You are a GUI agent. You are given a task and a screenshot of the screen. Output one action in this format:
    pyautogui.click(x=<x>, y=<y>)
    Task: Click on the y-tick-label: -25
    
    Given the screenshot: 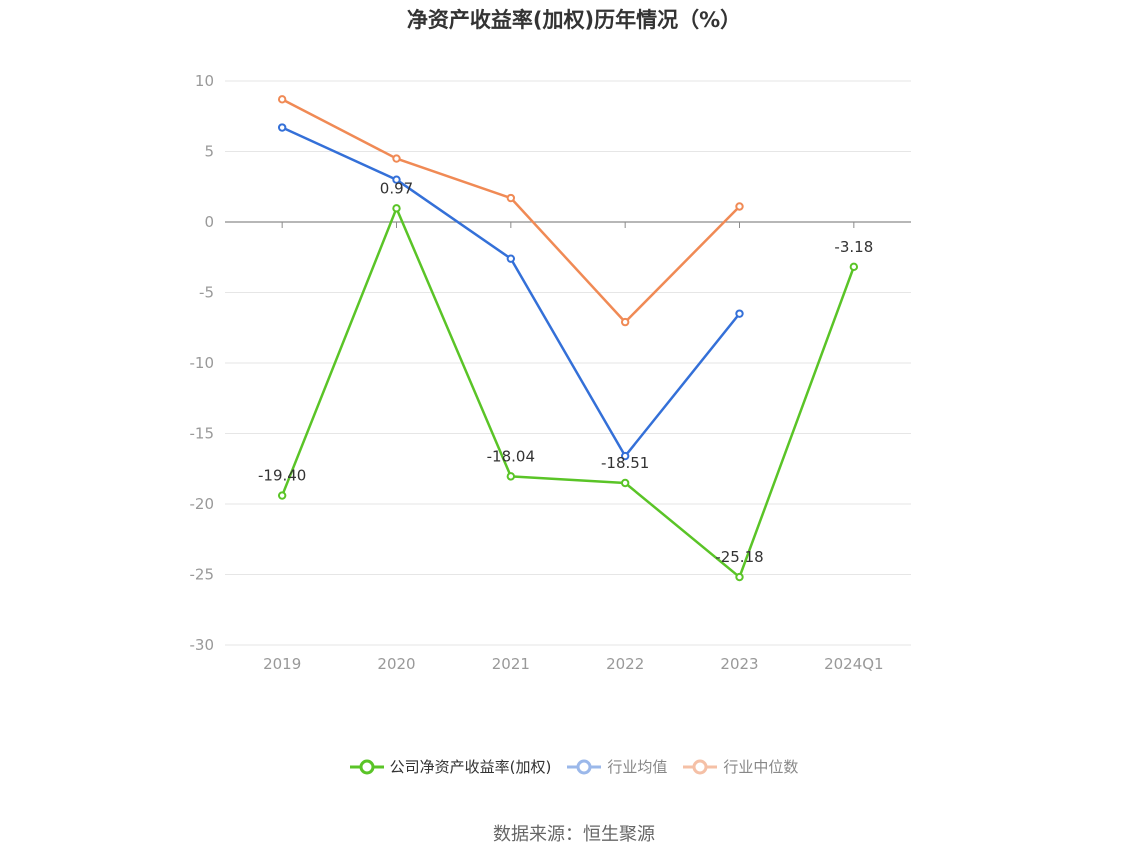 What is the action you would take?
    pyautogui.click(x=202, y=575)
    